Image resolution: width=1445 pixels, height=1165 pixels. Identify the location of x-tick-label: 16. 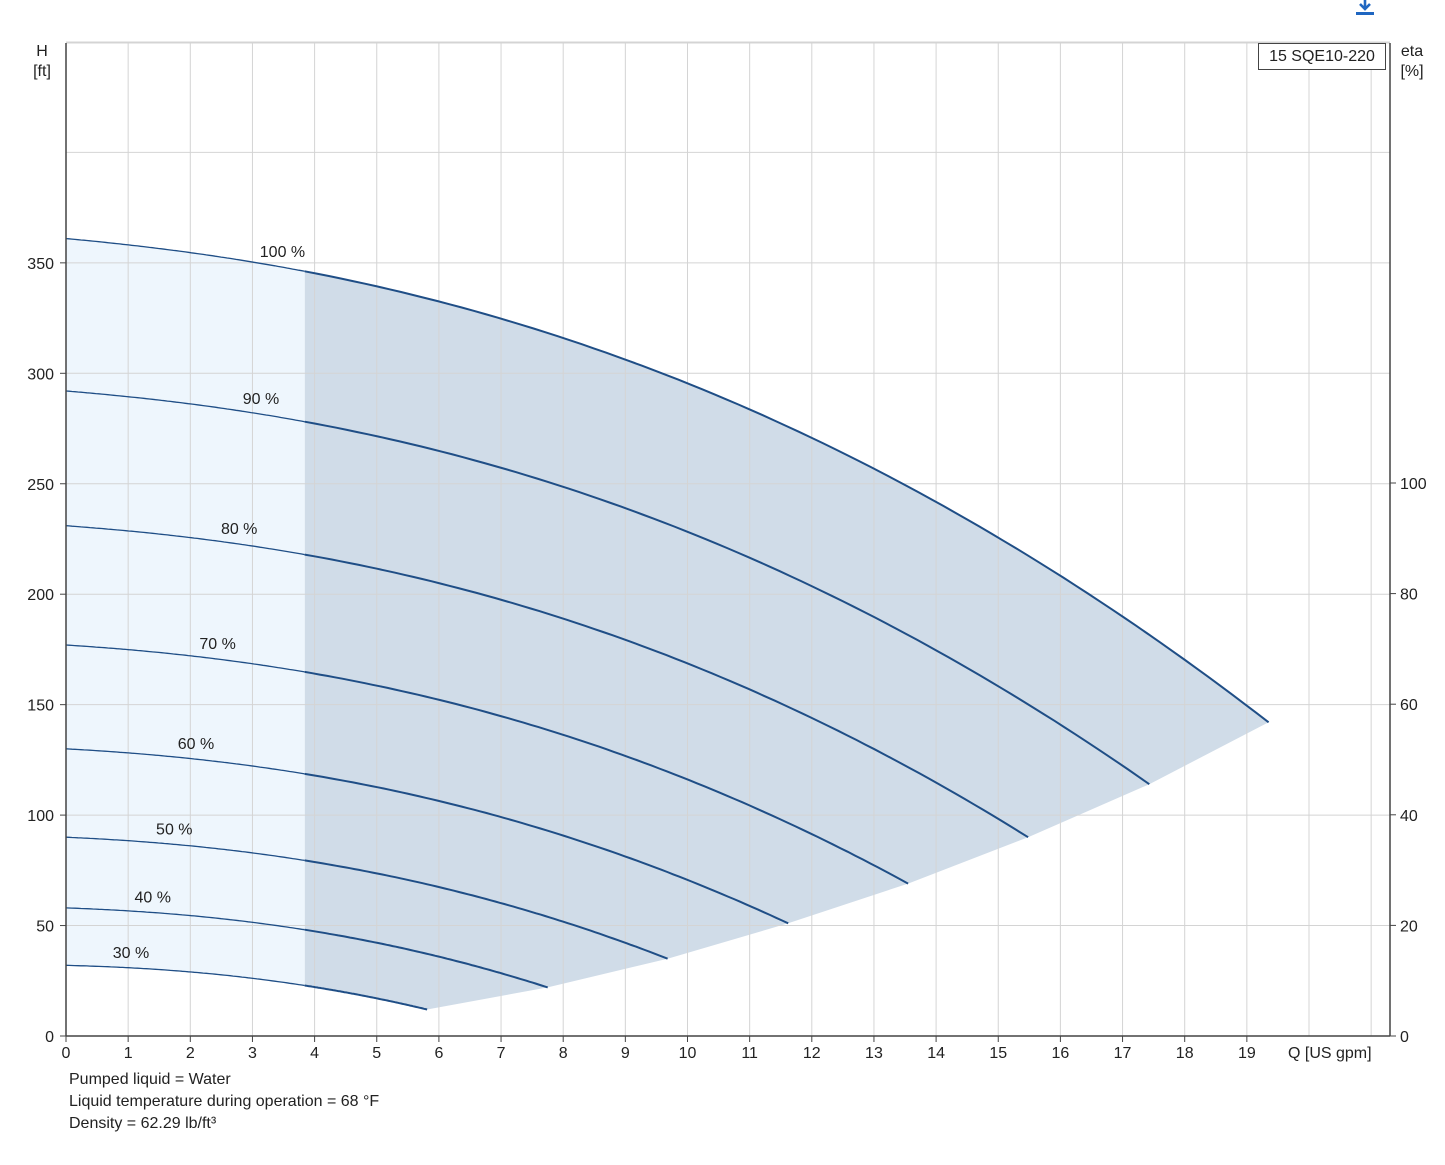
(1061, 1053).